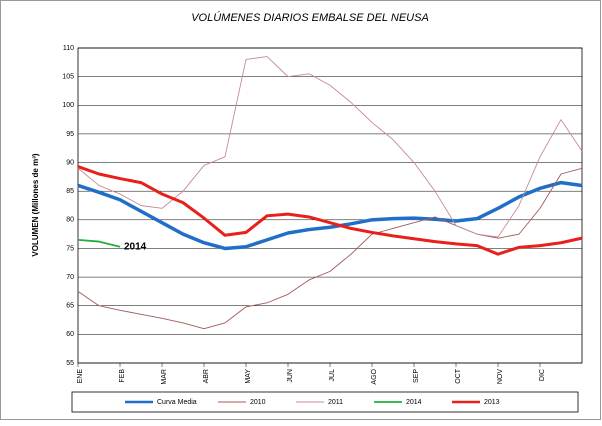 The image size is (602, 426). Describe the element at coordinates (325, 402) in the screenshot. I see `legend-box` at that location.